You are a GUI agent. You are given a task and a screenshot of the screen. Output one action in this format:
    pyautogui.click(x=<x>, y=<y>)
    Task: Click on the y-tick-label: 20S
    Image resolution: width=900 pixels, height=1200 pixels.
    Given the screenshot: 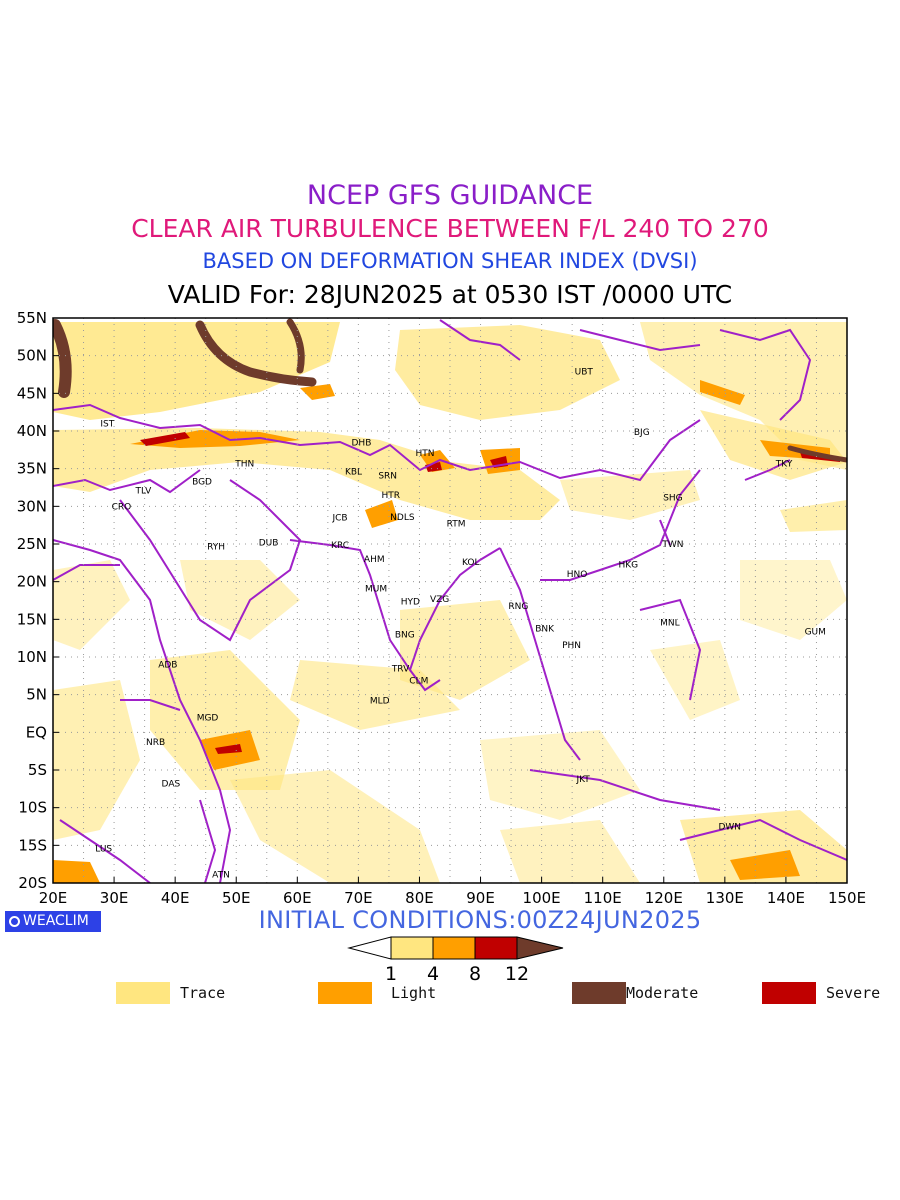 What is the action you would take?
    pyautogui.click(x=32, y=883)
    